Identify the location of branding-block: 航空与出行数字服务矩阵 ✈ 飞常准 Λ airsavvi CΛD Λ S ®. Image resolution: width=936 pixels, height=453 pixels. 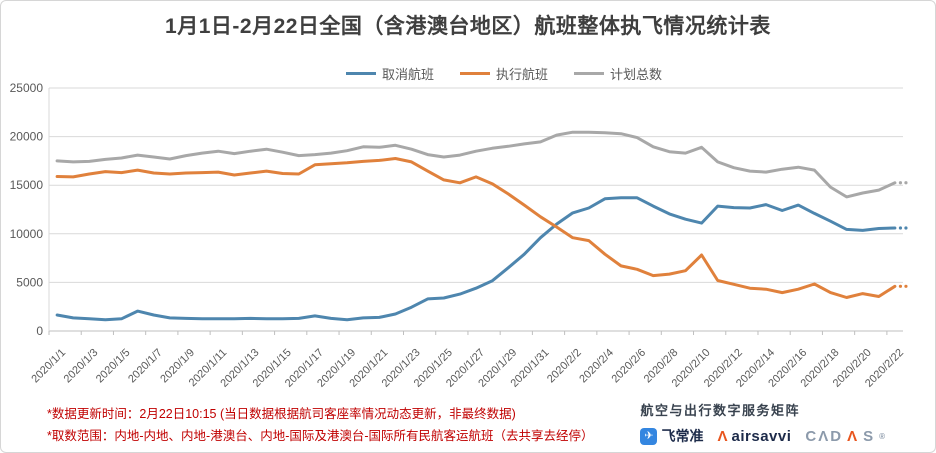
(763, 423).